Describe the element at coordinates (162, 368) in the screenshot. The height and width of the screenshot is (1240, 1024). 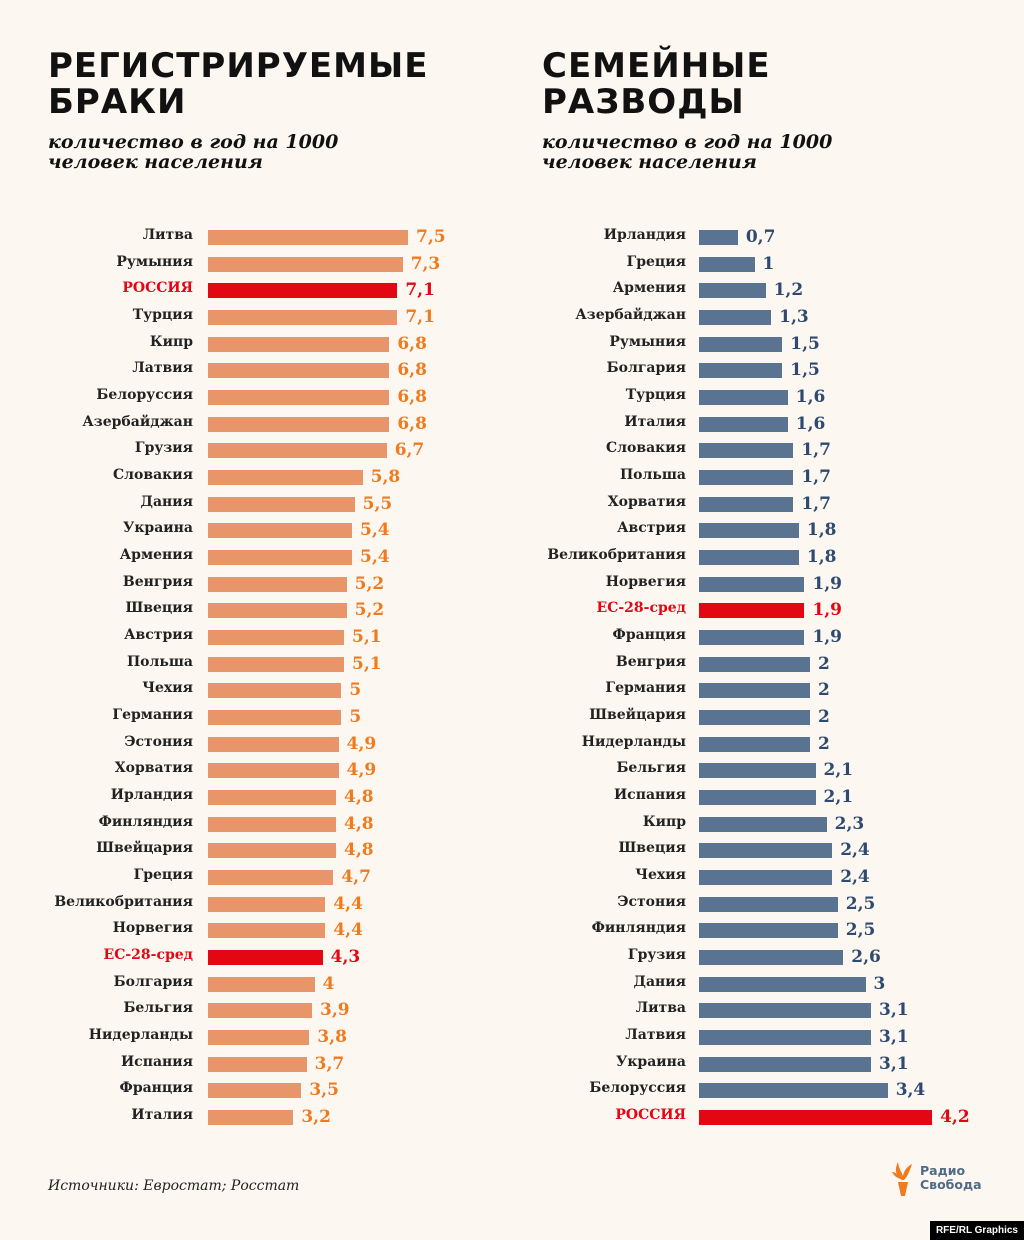
I see `category-label: Латвия` at that location.